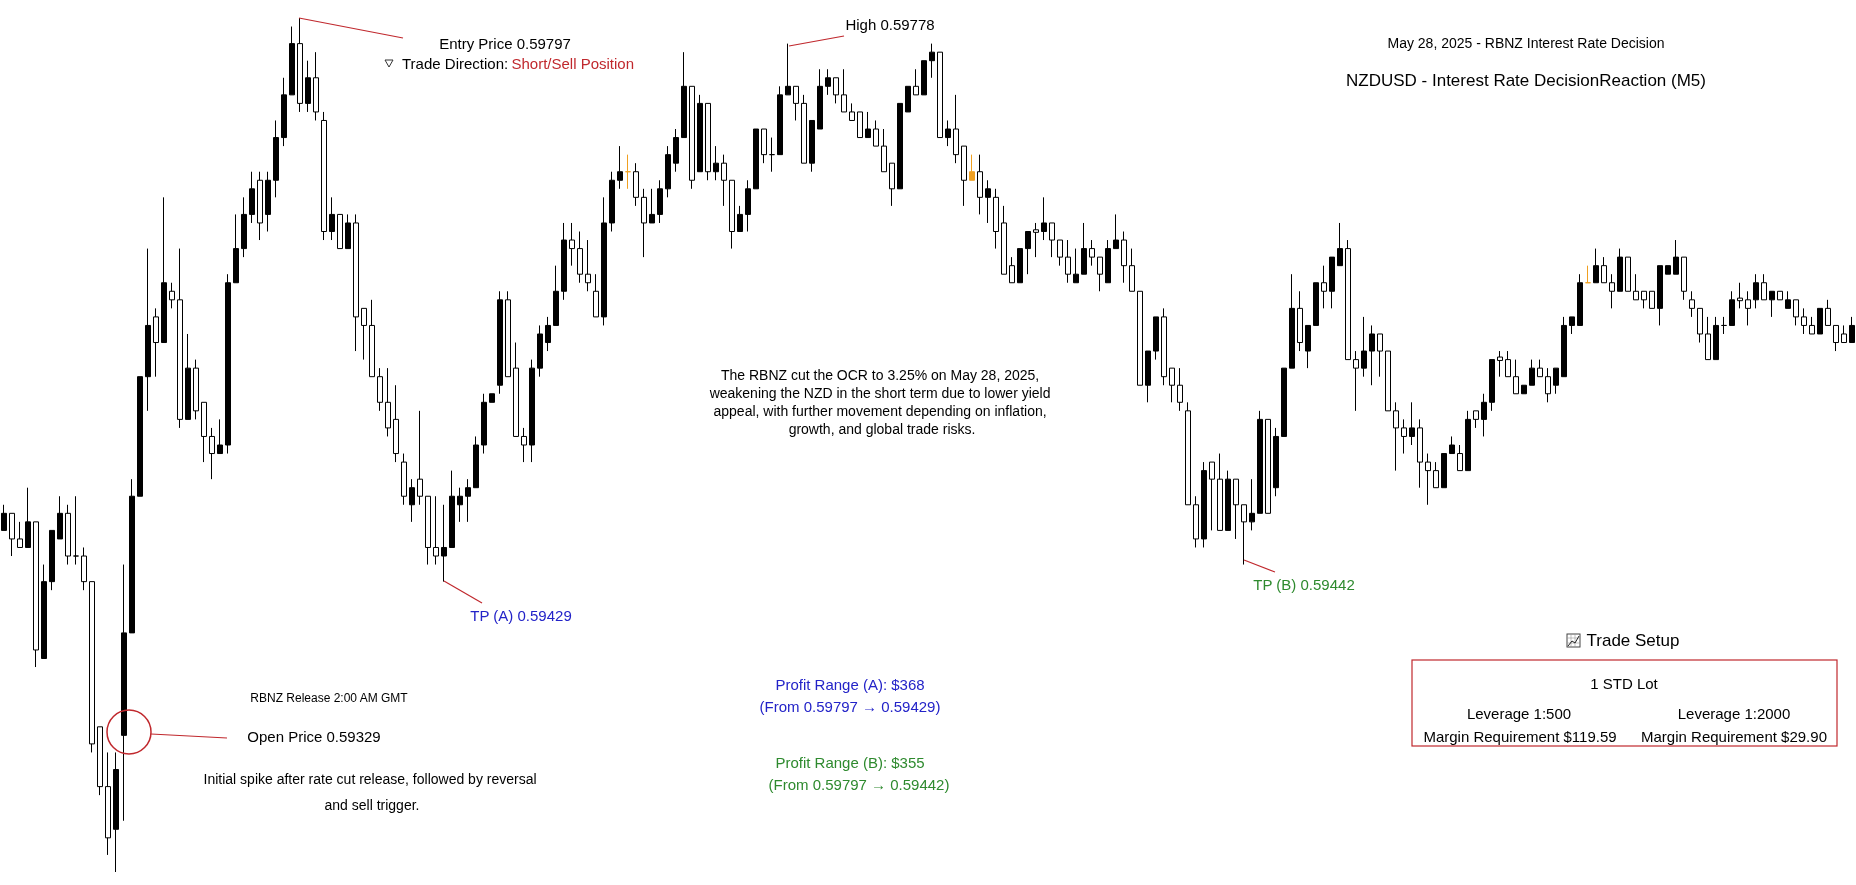  I want to click on annotation: Profit Range (B): $355, so click(850, 762).